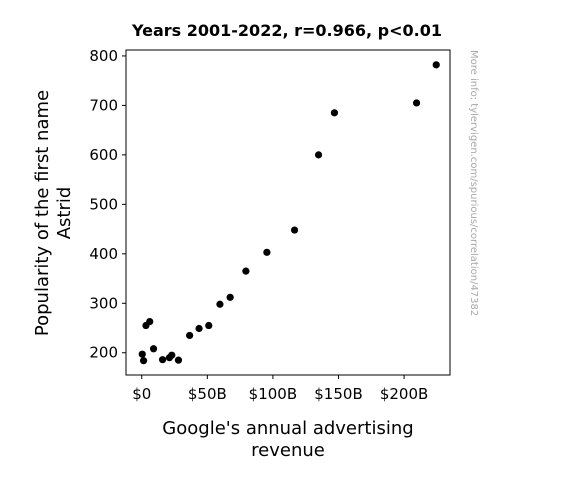 The height and width of the screenshot is (504, 575). I want to click on y-tick-label: 800, so click(103, 56).